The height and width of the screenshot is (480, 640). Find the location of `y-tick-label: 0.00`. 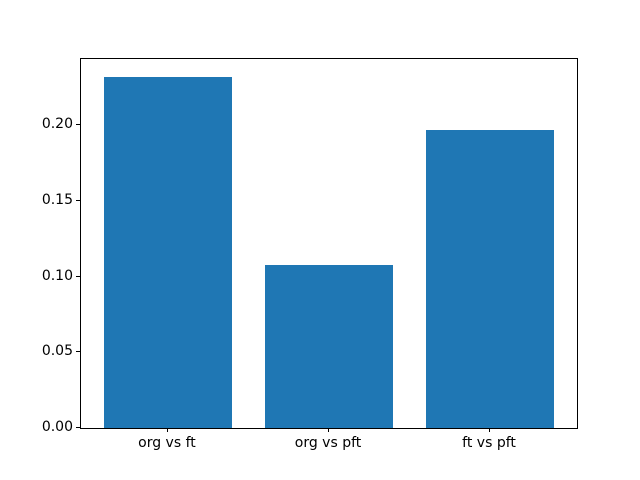

y-tick-label: 0.00 is located at coordinates (57, 427).